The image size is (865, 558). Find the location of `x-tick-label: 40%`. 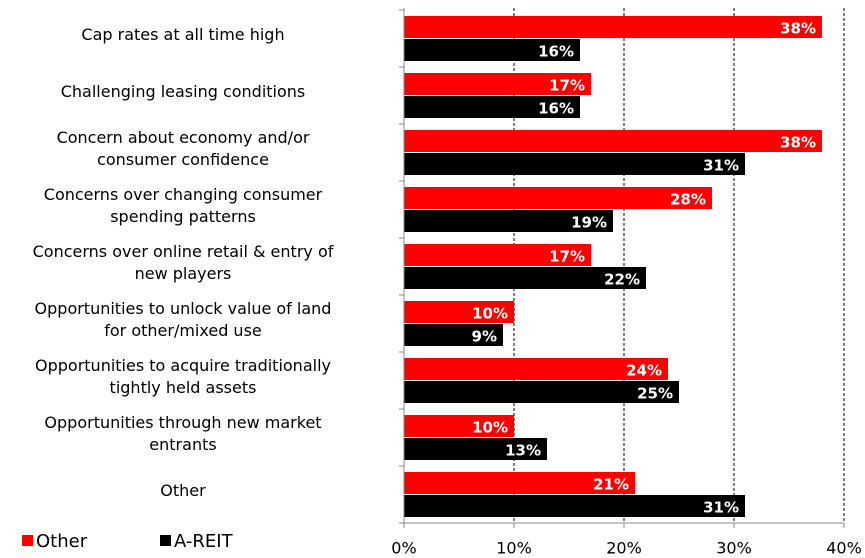

x-tick-label: 40% is located at coordinates (844, 548).